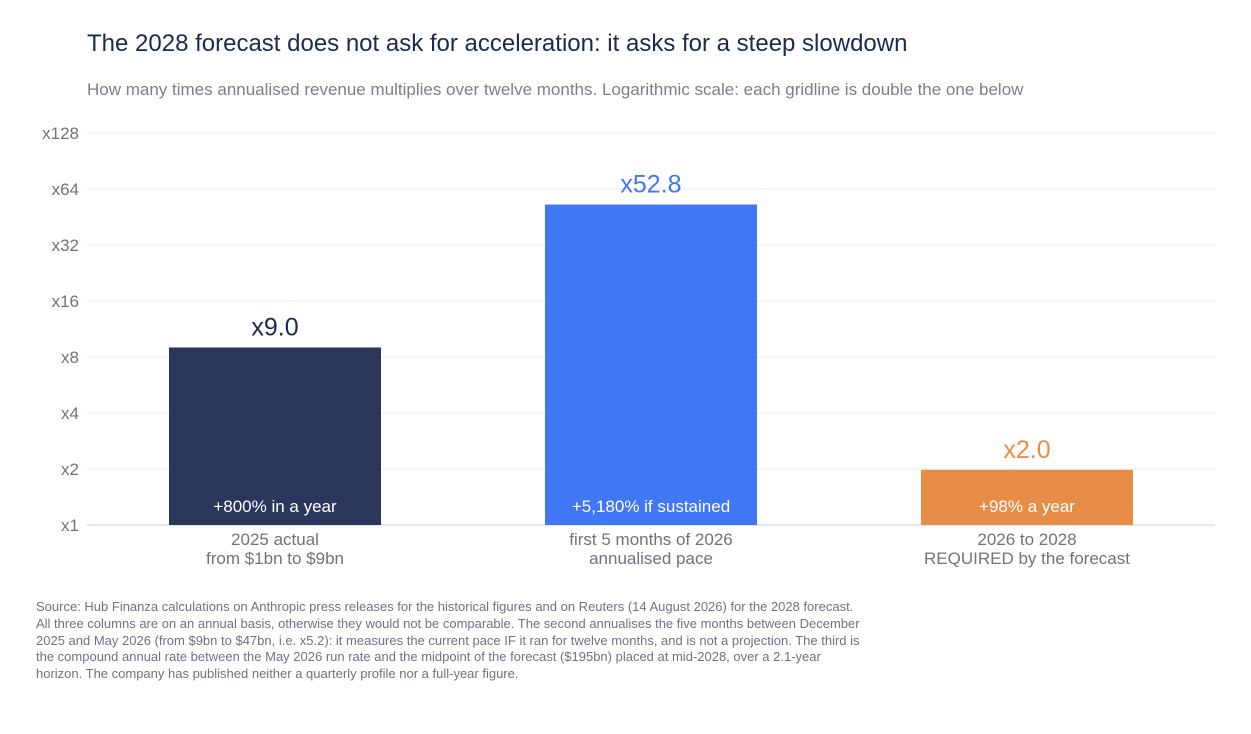 The width and height of the screenshot is (1251, 734). I want to click on x-tick-label: REQUIRED by the forecast, so click(1027, 558).